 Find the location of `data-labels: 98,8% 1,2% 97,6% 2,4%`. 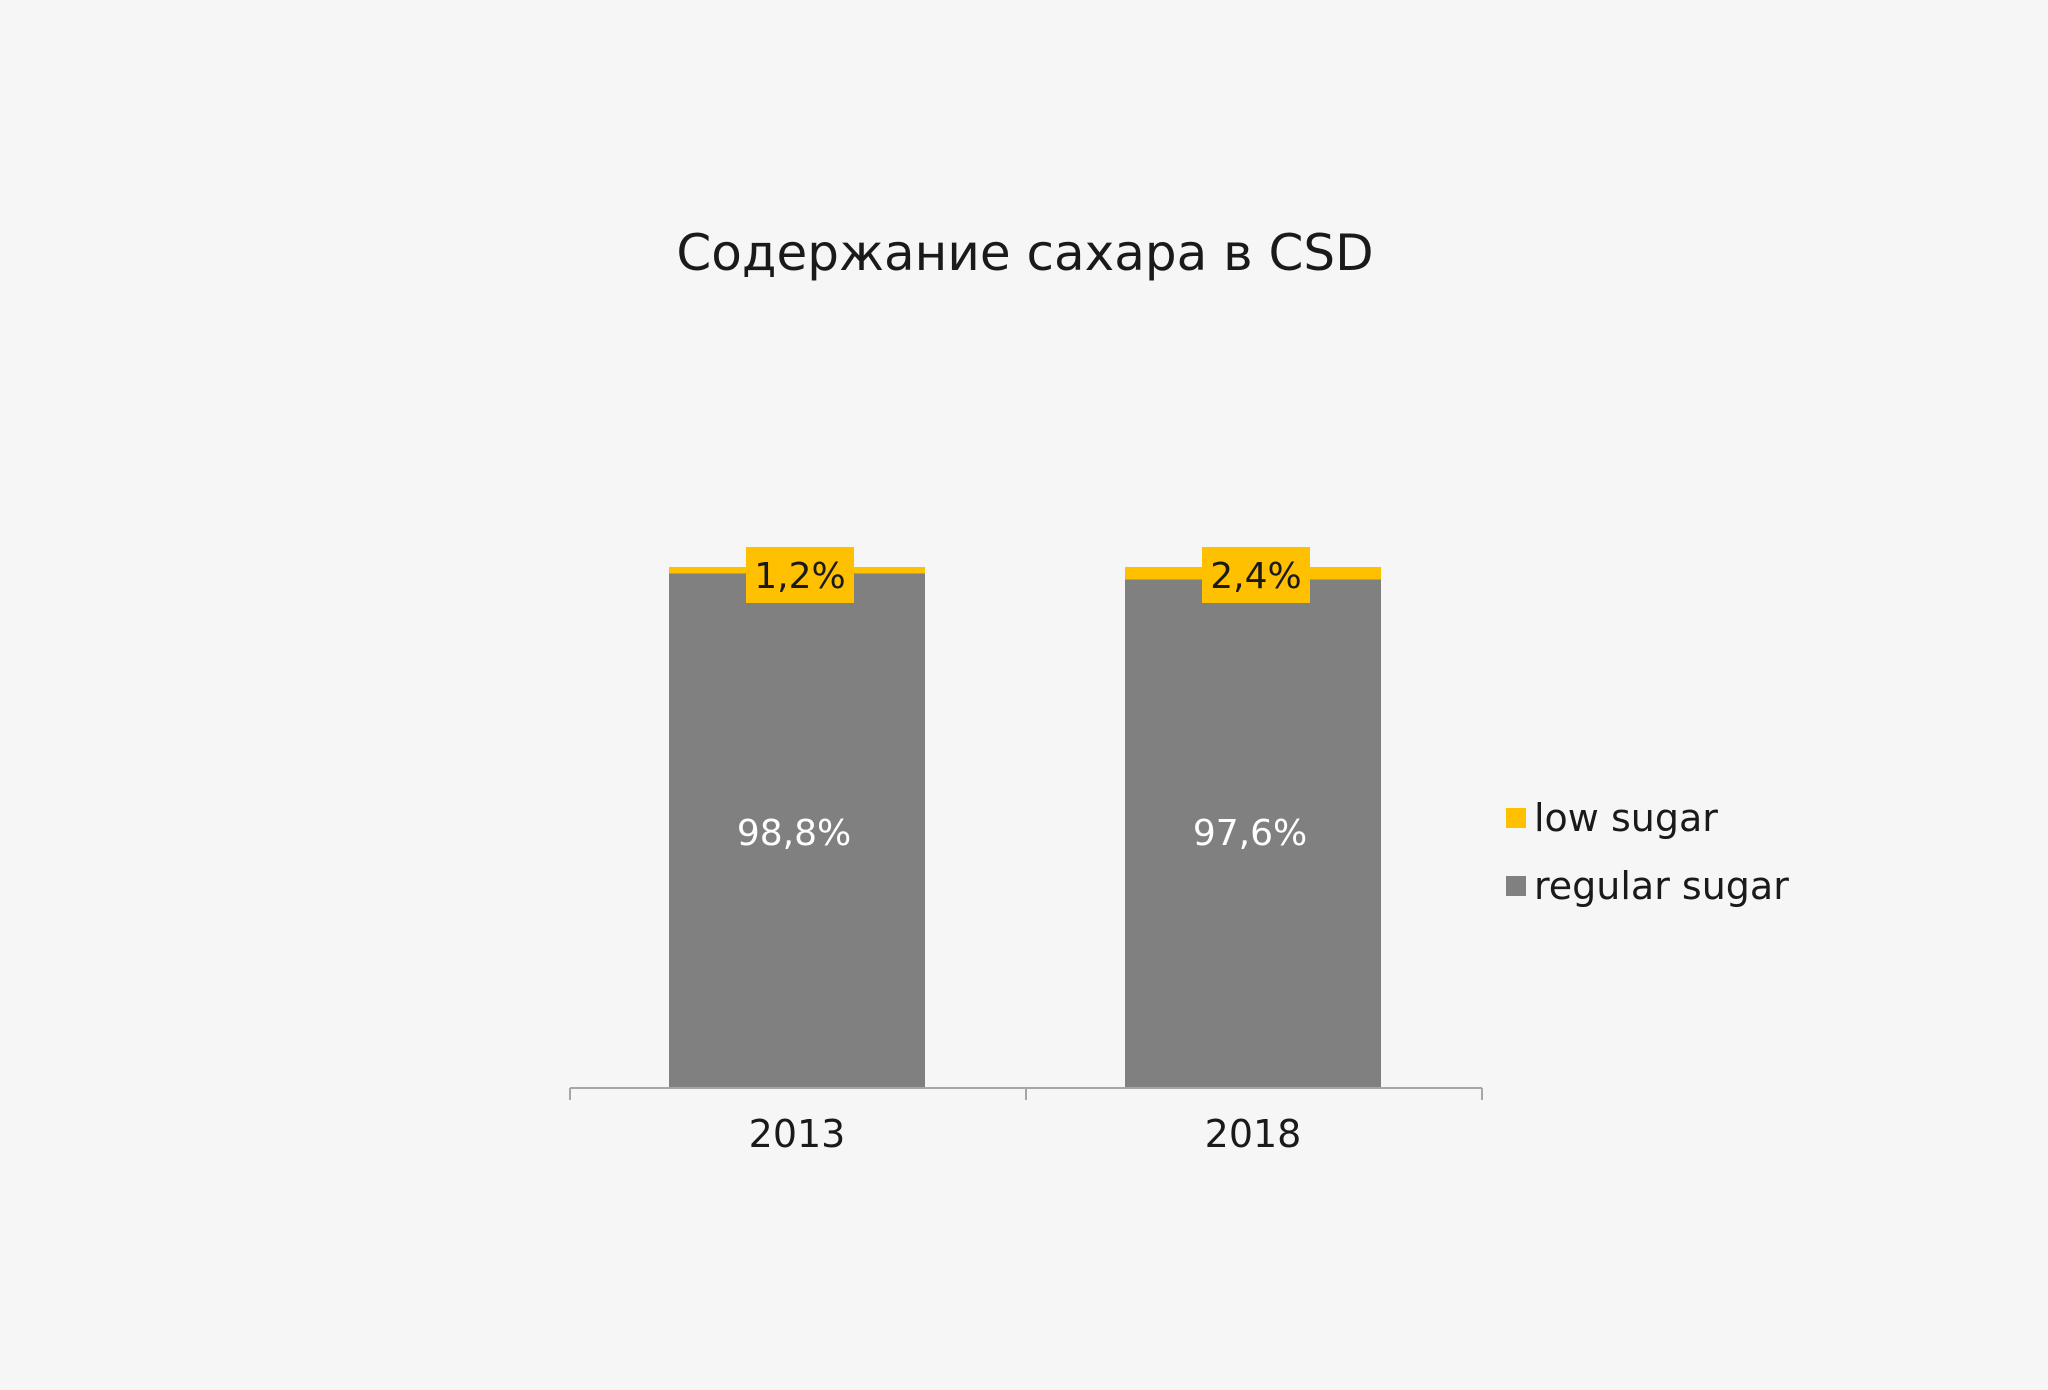

data-labels: 98,8% 1,2% 97,6% 2,4% is located at coordinates (1023, 700).